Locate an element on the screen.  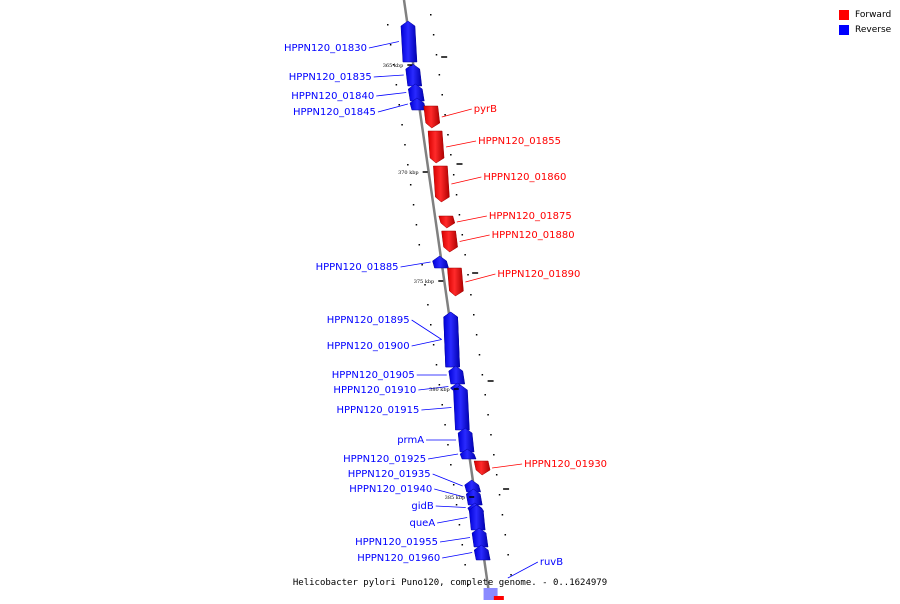
gene-label-pyrb: pyrB is located at coordinates (485, 109).